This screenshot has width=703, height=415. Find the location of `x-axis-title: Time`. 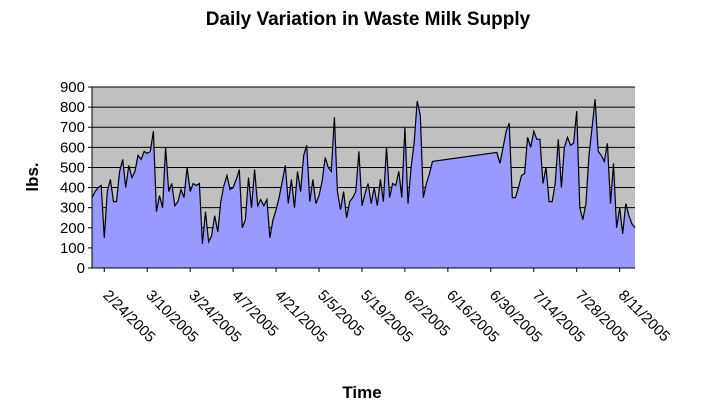

x-axis-title: Time is located at coordinates (361, 392).